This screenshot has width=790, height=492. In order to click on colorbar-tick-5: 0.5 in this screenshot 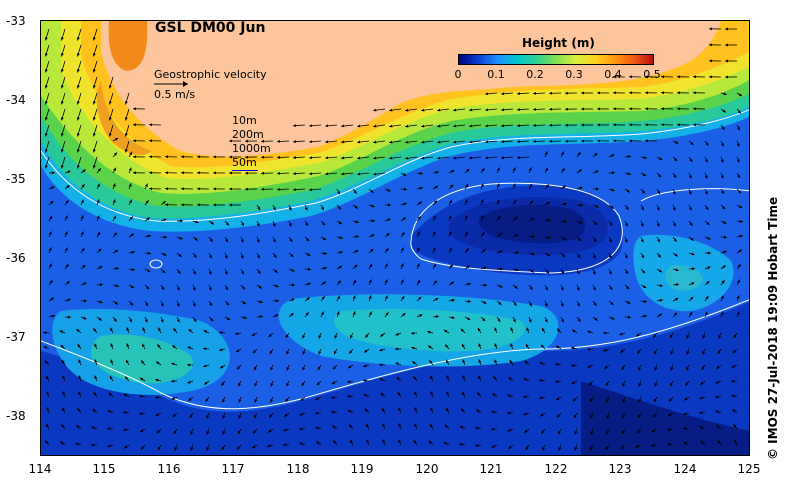, I will do `click(652, 74)`.